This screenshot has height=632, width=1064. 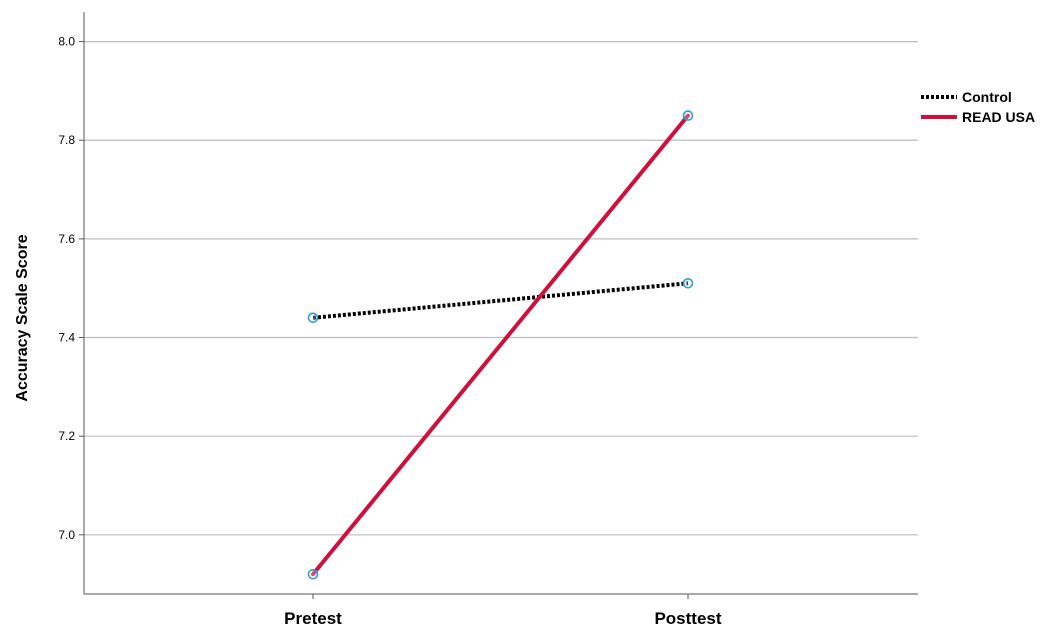 I want to click on series-line-control, so click(x=500, y=300).